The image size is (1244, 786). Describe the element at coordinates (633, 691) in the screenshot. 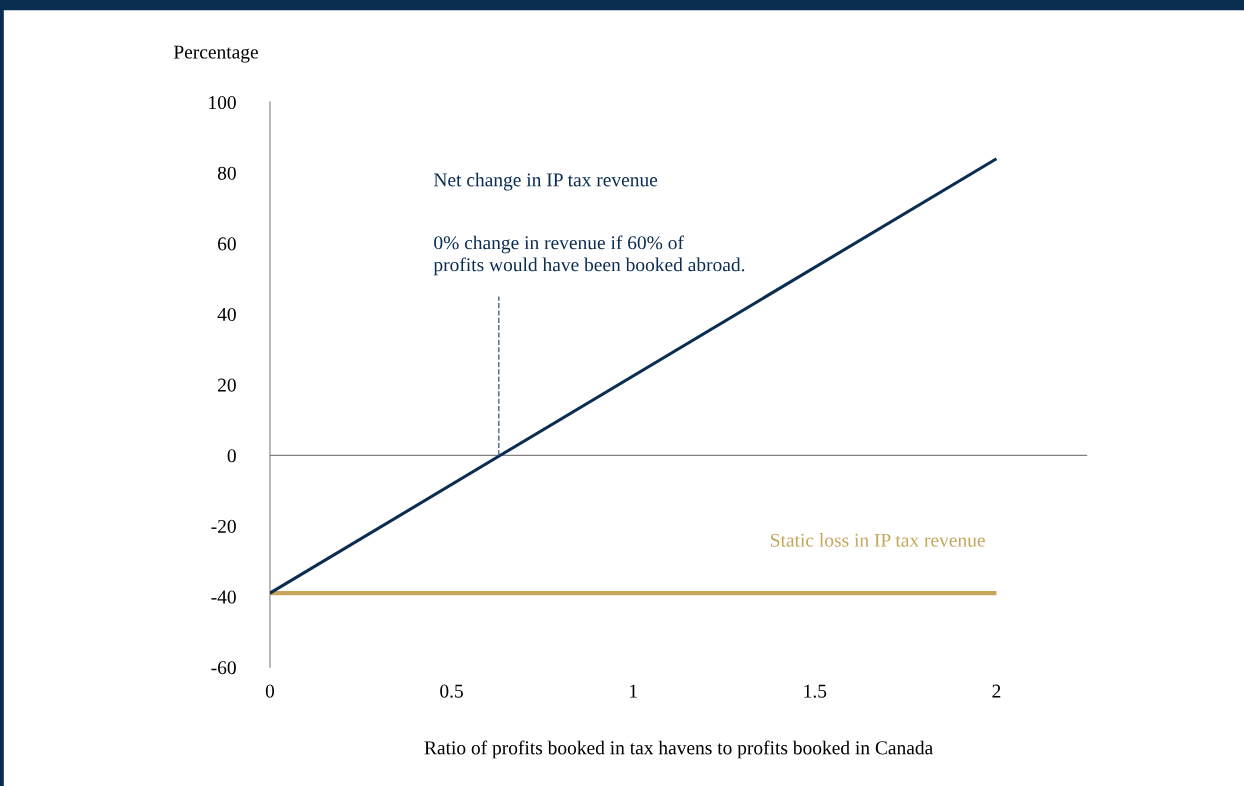

I see `x-tick-label: 1` at that location.